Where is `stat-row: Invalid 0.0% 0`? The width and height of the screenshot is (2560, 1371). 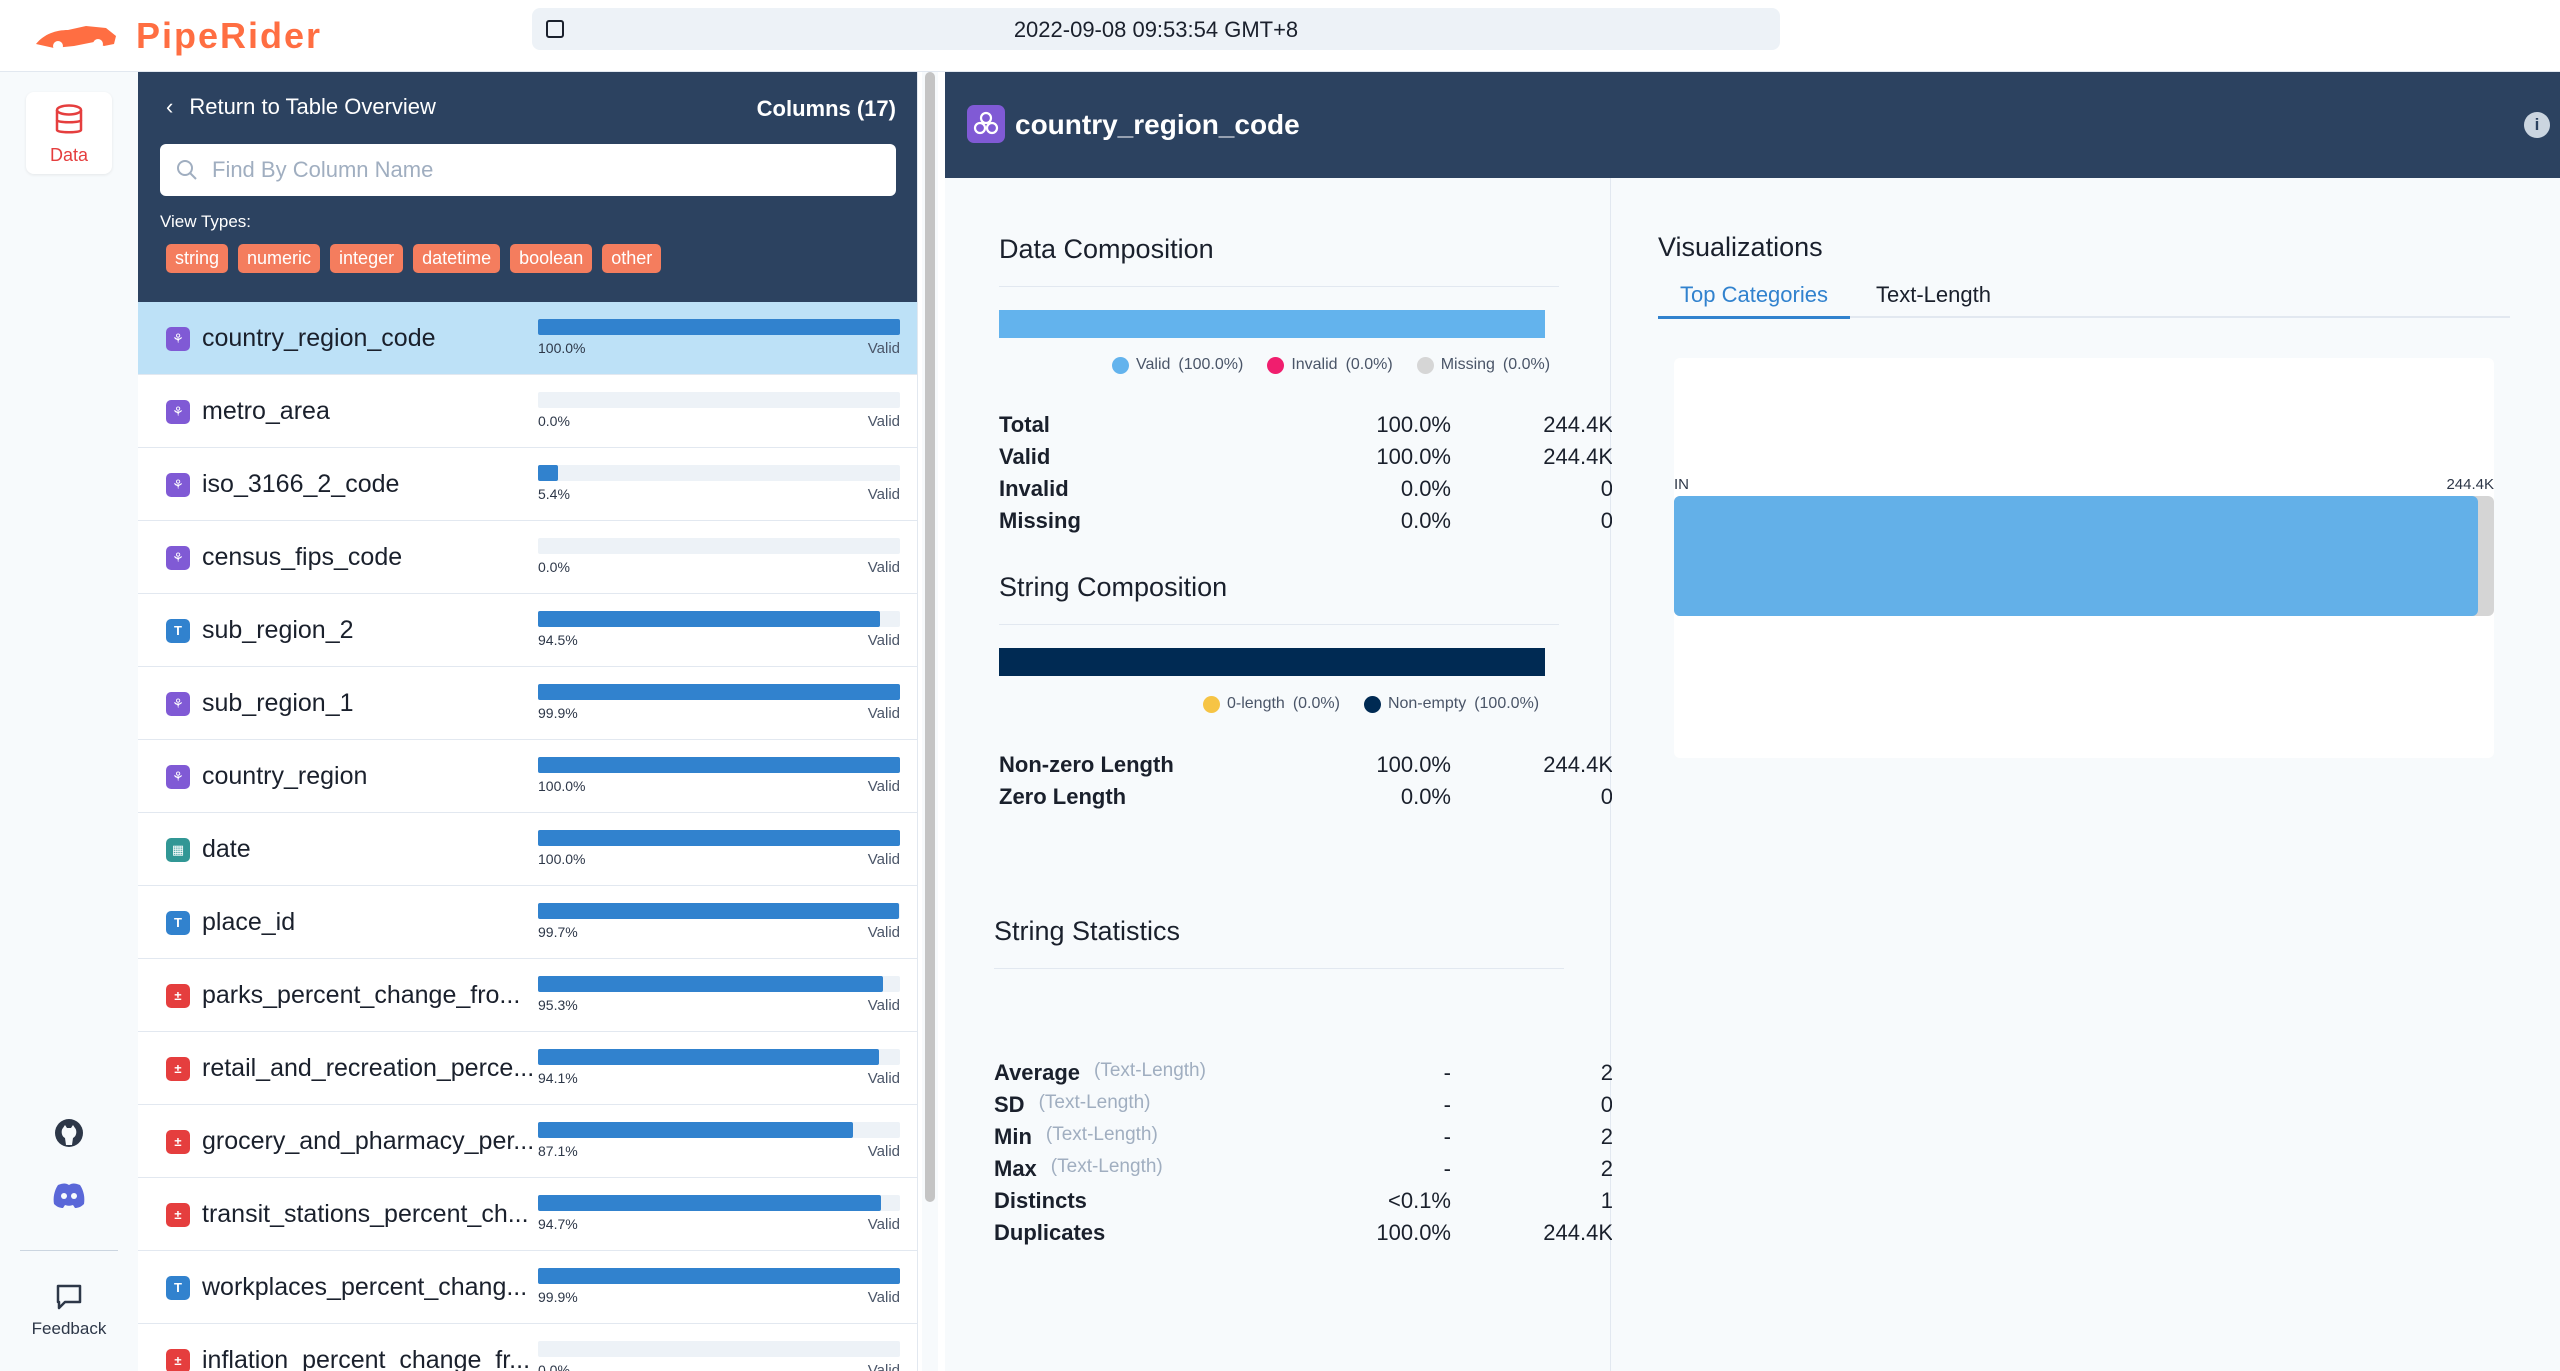
stat-row: Invalid 0.0% 0 is located at coordinates (1306, 489).